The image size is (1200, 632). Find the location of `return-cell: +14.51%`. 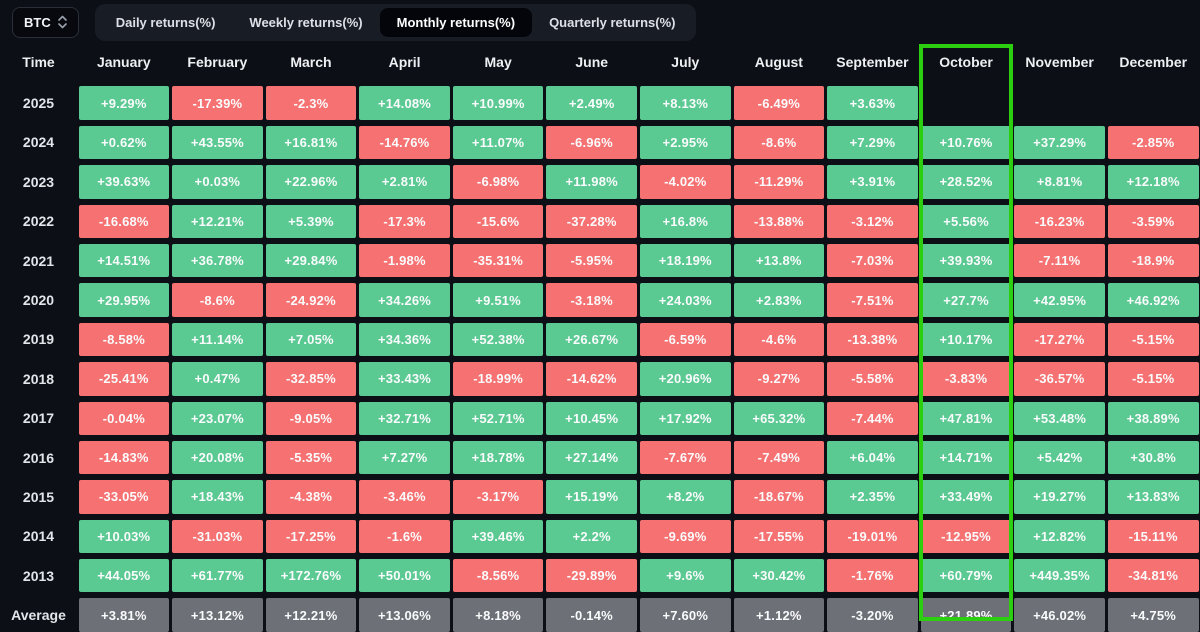

return-cell: +14.51% is located at coordinates (124, 260).